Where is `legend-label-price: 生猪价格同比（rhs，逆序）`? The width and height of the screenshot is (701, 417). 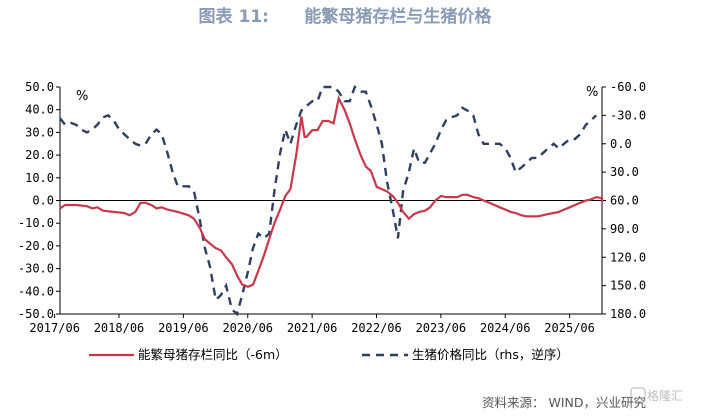 legend-label-price: 生猪价格同比（rhs，逆序） is located at coordinates (490, 354).